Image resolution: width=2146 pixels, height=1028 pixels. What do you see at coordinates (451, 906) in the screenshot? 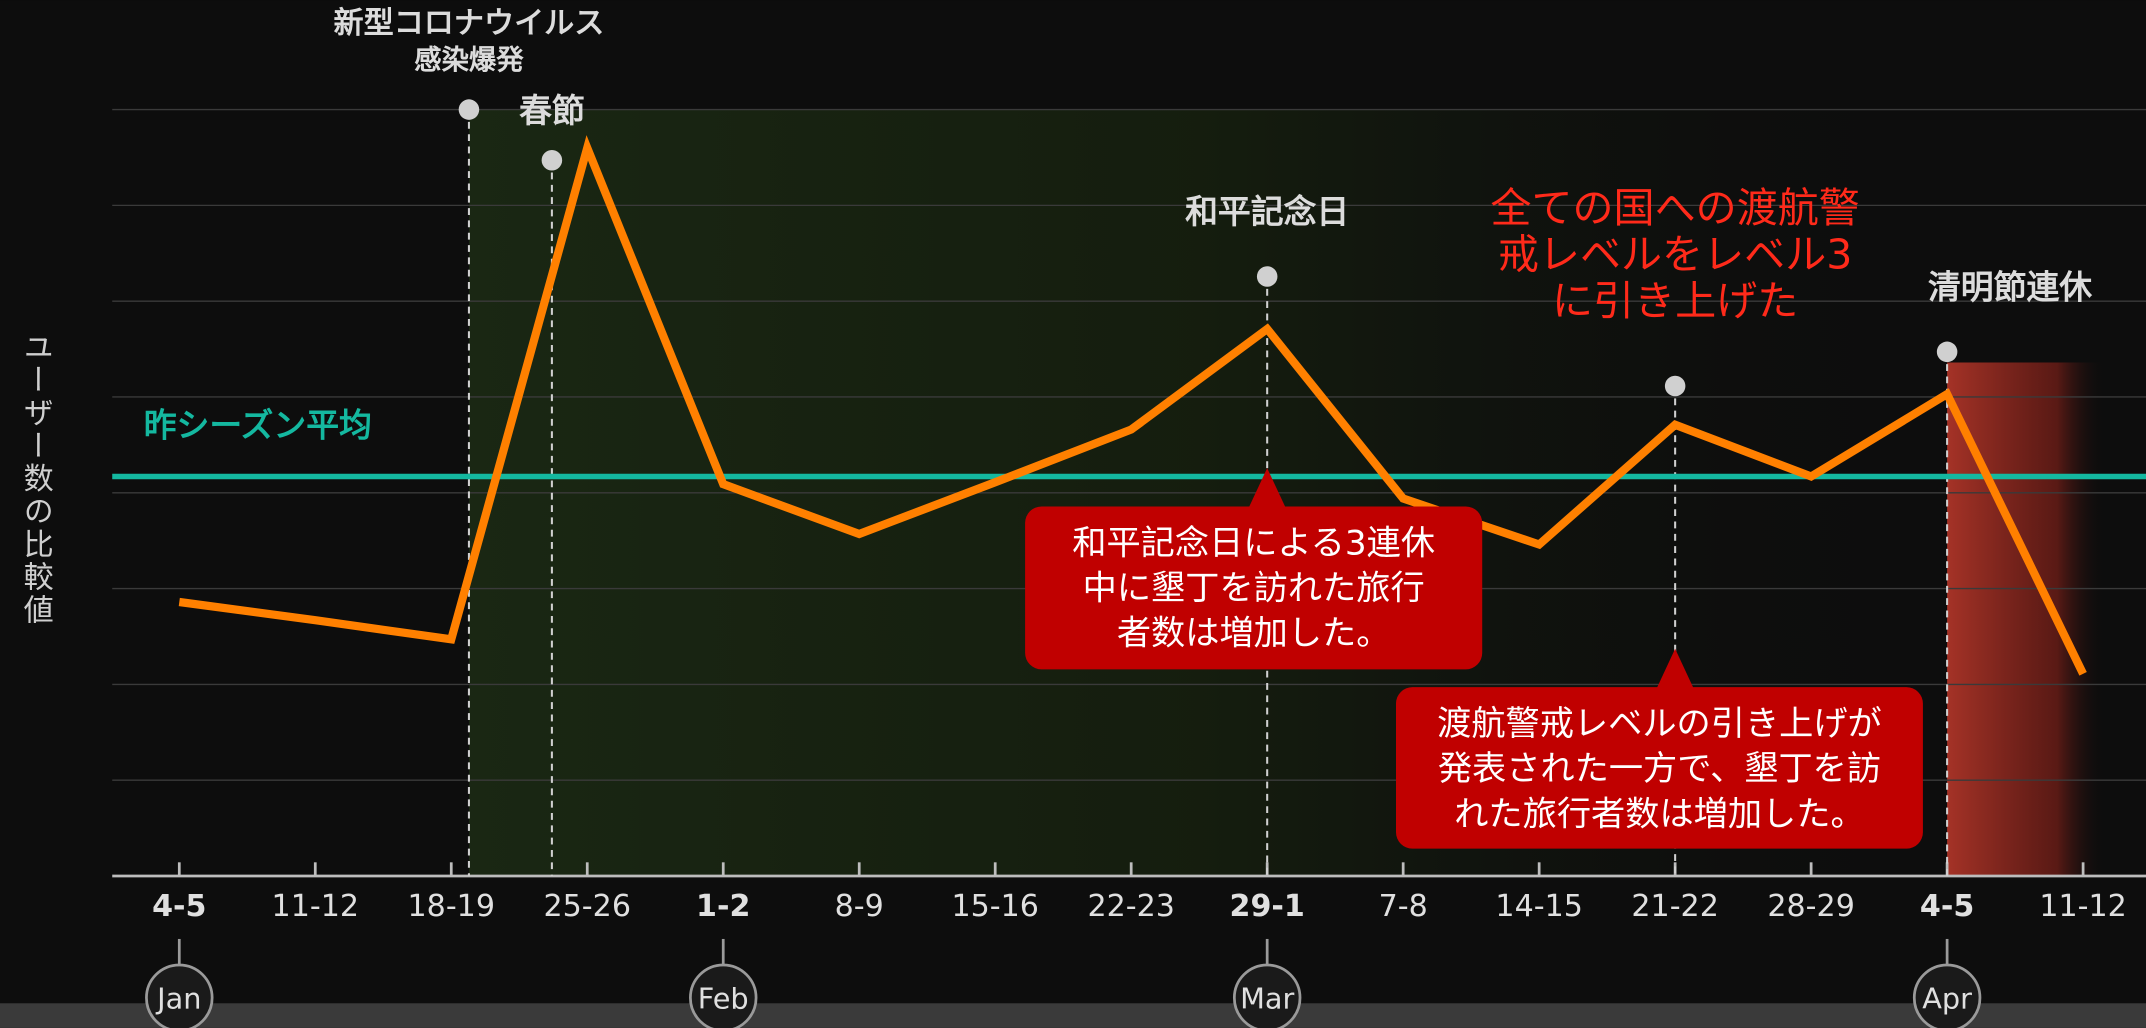
I see `x-tick-label: 18-19` at bounding box center [451, 906].